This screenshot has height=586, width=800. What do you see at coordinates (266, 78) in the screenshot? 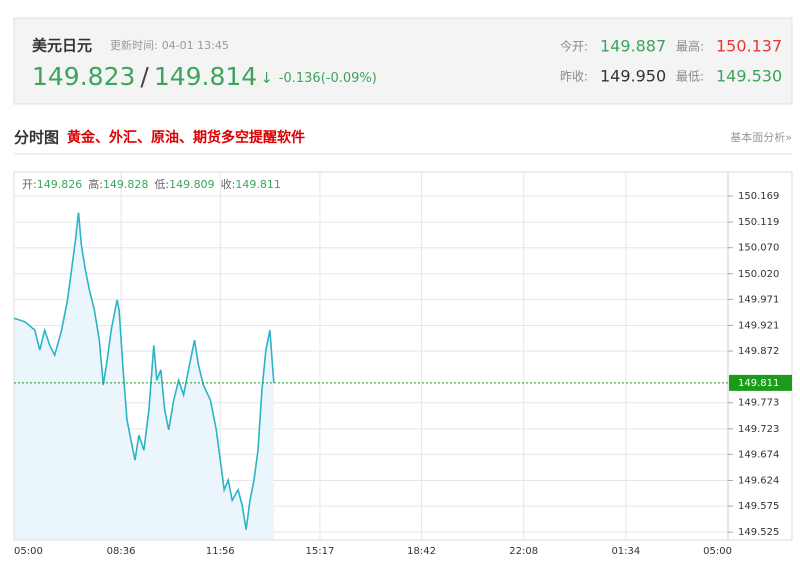
I see `arrow: ↓` at bounding box center [266, 78].